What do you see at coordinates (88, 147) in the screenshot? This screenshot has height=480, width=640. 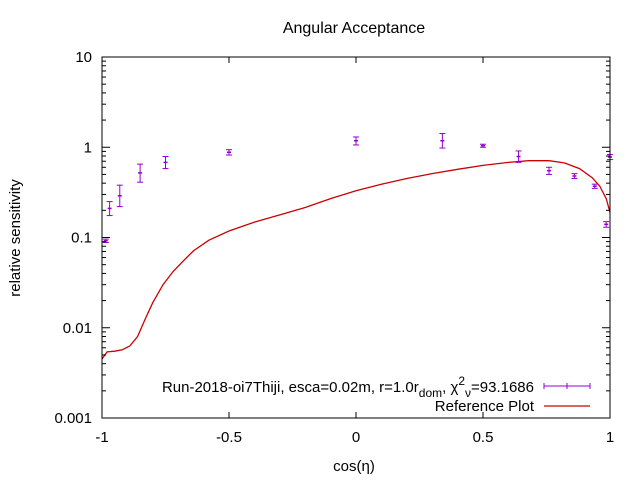 I see `y-tick-label: 1` at bounding box center [88, 147].